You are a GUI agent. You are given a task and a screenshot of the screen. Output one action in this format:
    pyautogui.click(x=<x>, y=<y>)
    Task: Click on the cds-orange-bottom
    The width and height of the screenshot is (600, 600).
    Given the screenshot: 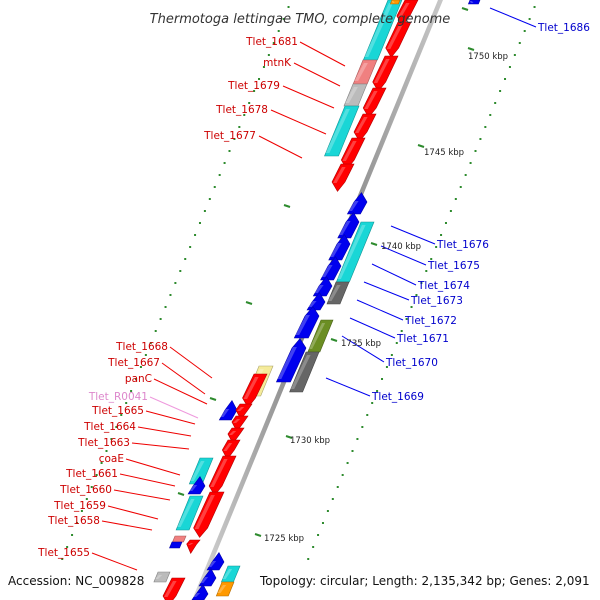 What is the action you would take?
    pyautogui.click(x=225, y=589)
    